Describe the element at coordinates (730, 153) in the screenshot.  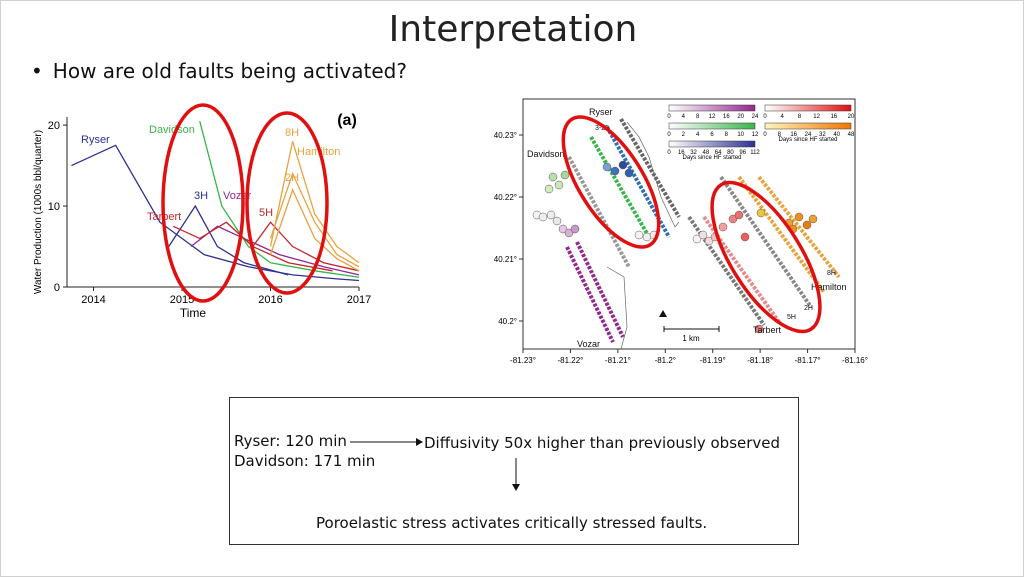
I see `colorbar-tick-label: 80` at that location.